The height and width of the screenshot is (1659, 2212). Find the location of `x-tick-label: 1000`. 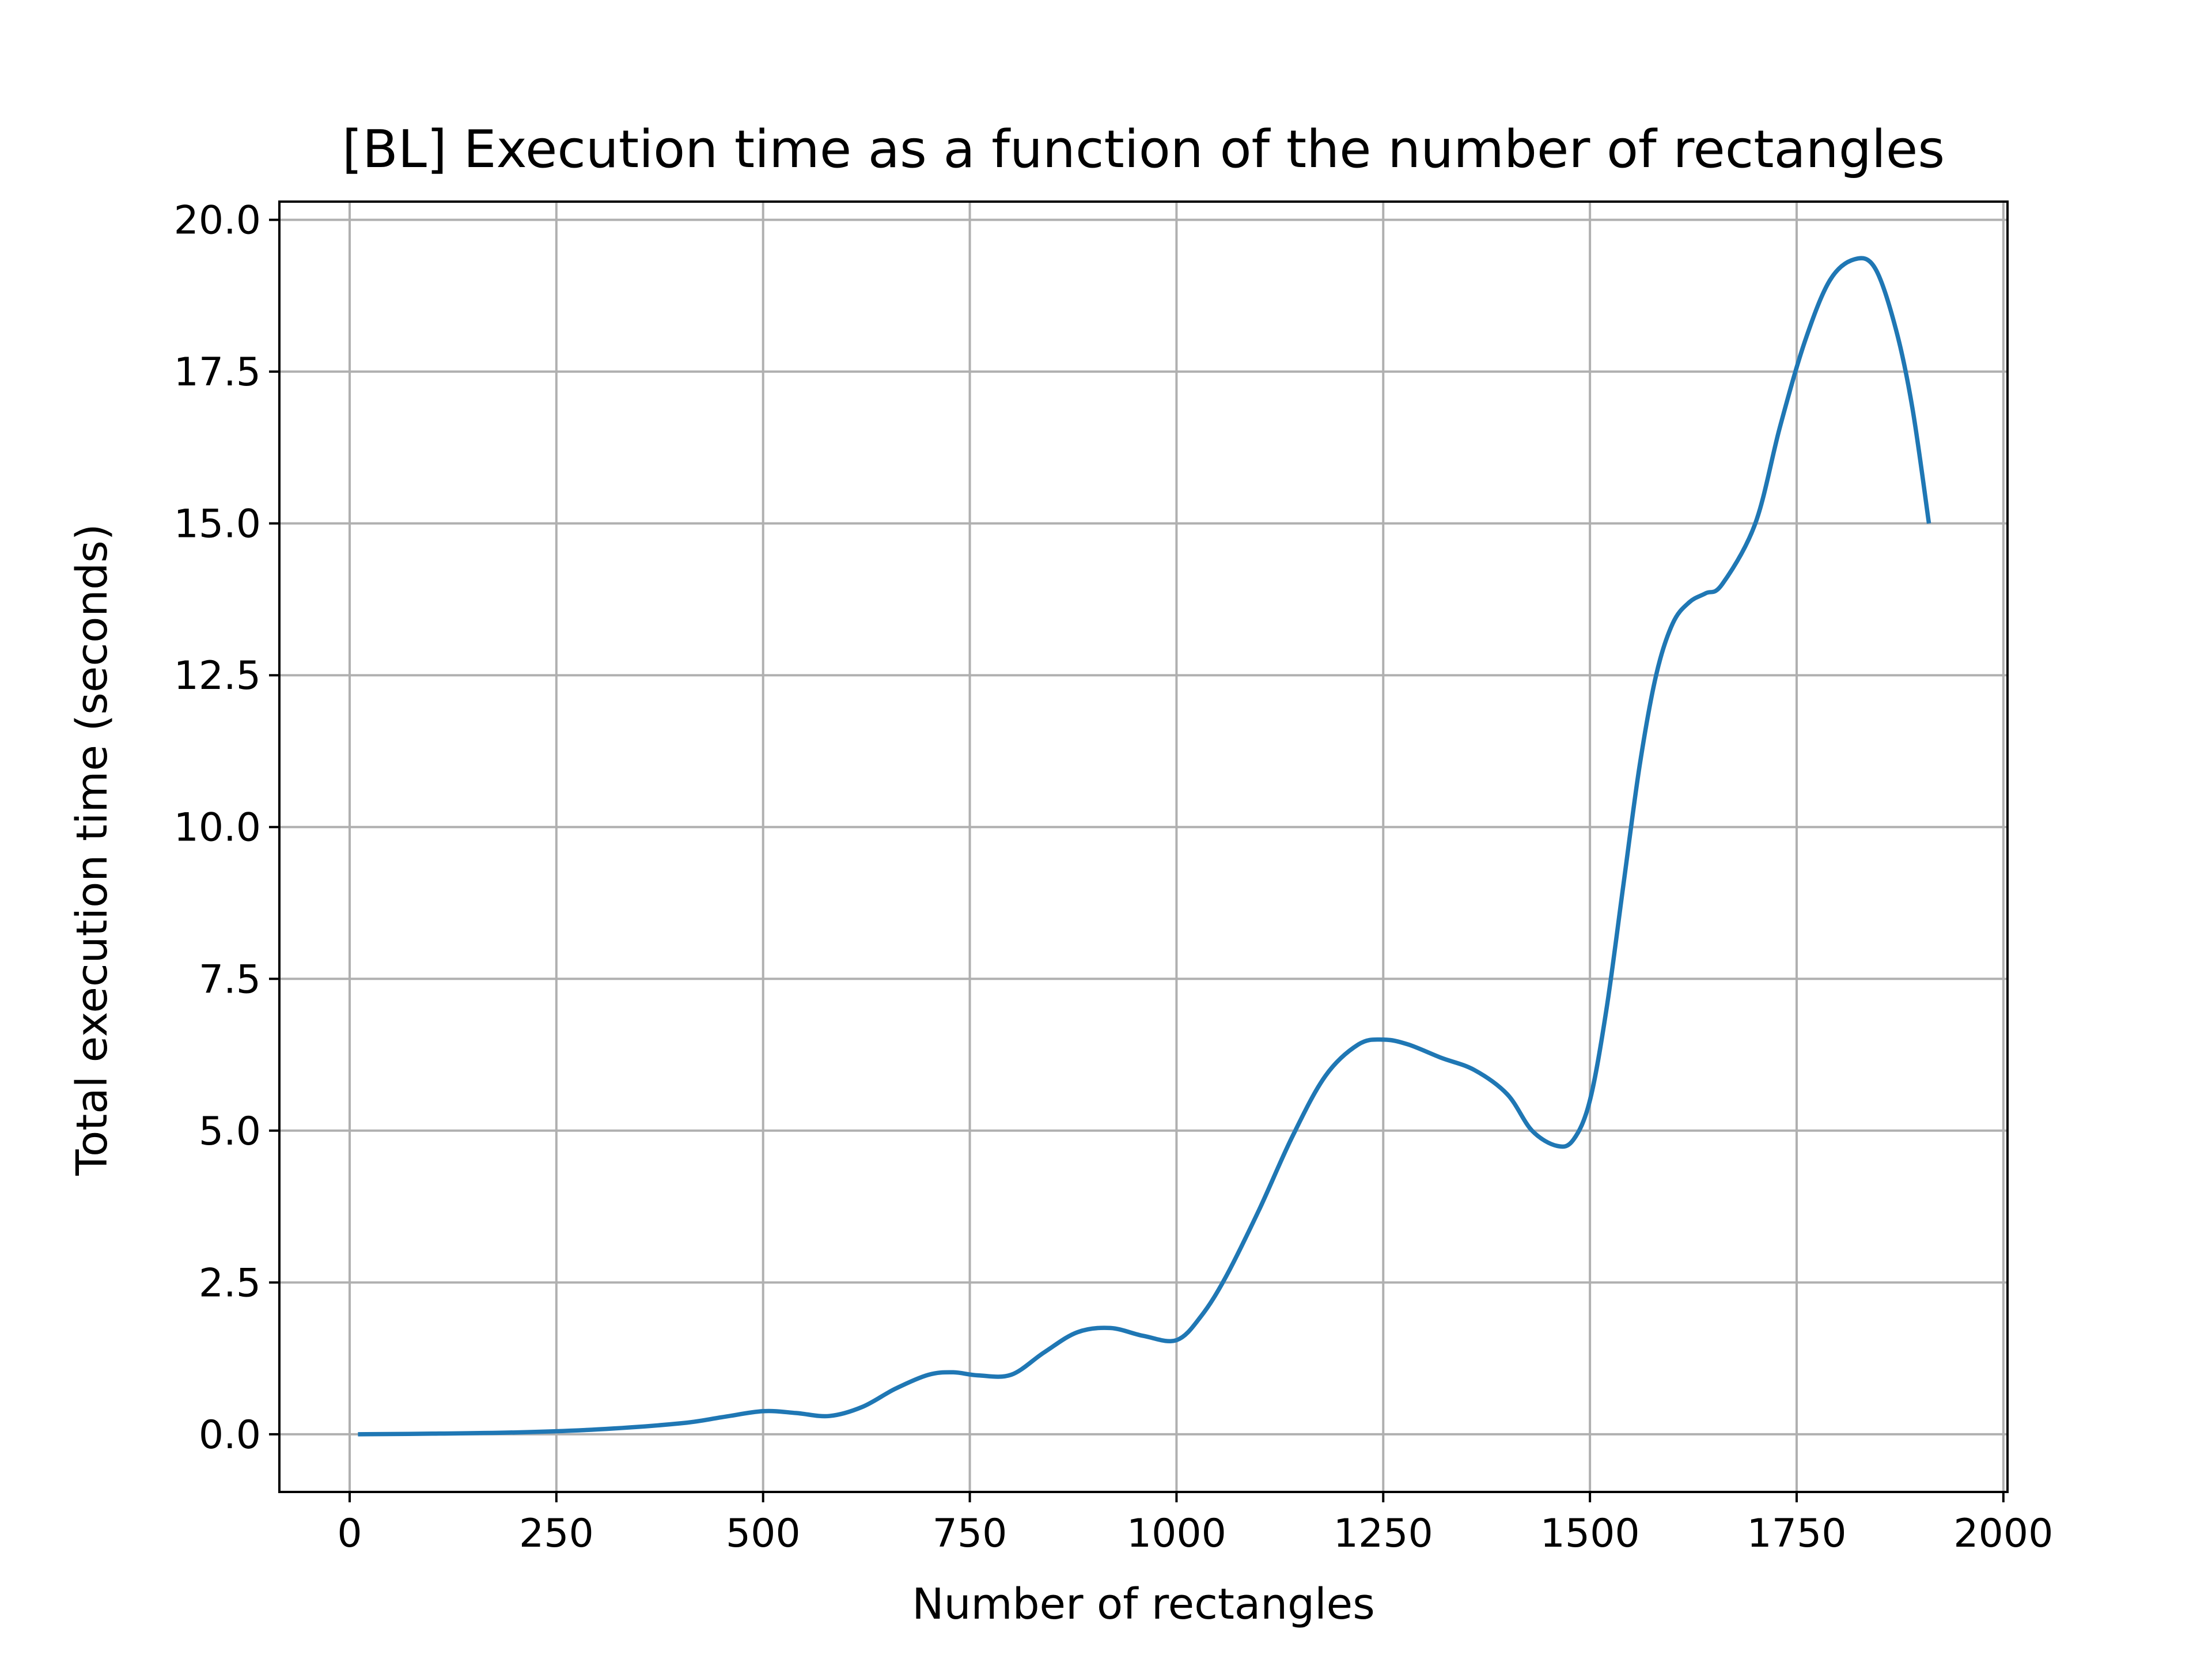

x-tick-label: 1000 is located at coordinates (1176, 1533).